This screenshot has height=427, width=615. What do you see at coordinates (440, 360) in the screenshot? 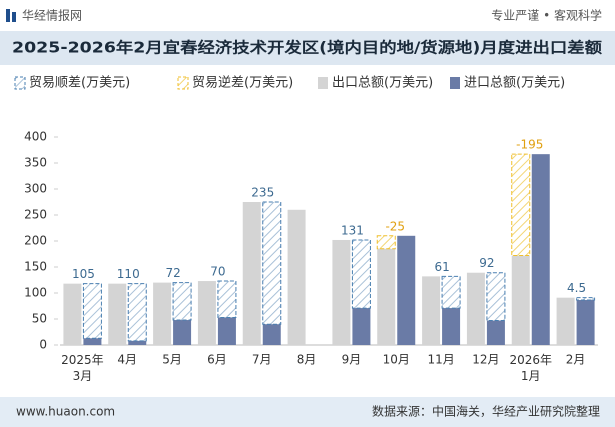
I see `x-tick-label: 11月` at bounding box center [440, 360].